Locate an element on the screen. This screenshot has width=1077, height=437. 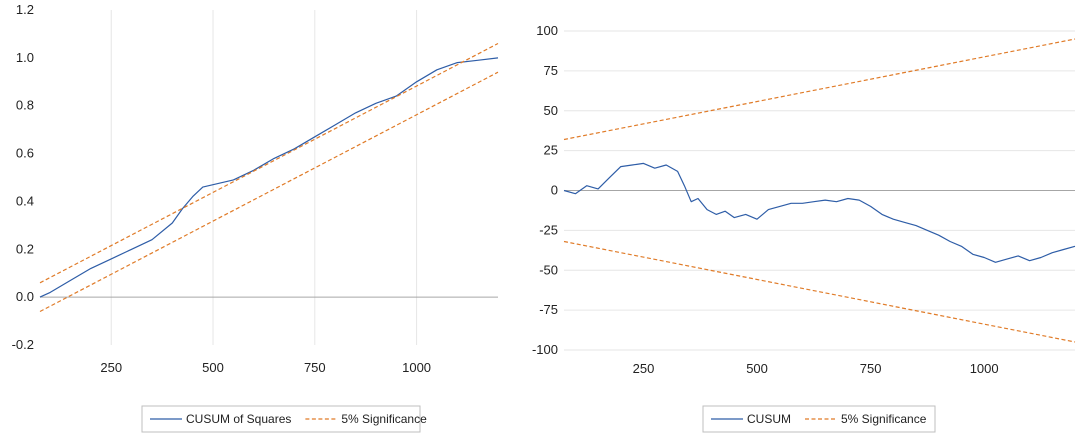
y-tick-label: 1.2 is located at coordinates (25, 9).